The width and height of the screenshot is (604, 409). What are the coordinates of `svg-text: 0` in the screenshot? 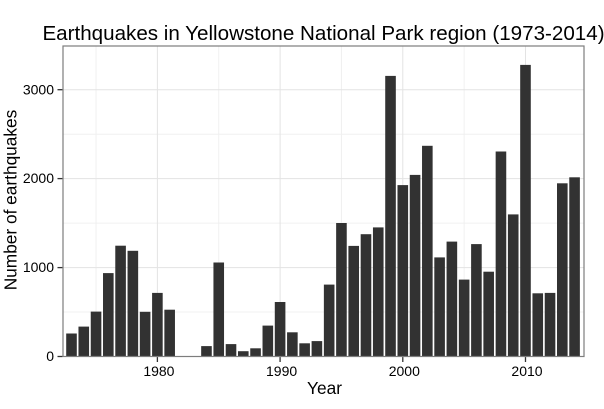 It's located at (50, 356).